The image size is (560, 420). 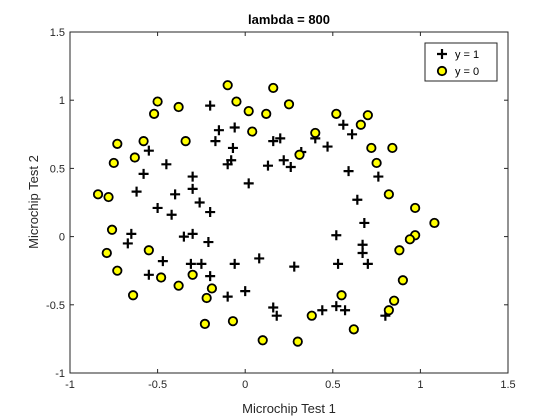 What do you see at coordinates (332, 385) in the screenshot?
I see `x-tick-label: 0.5` at bounding box center [332, 385].